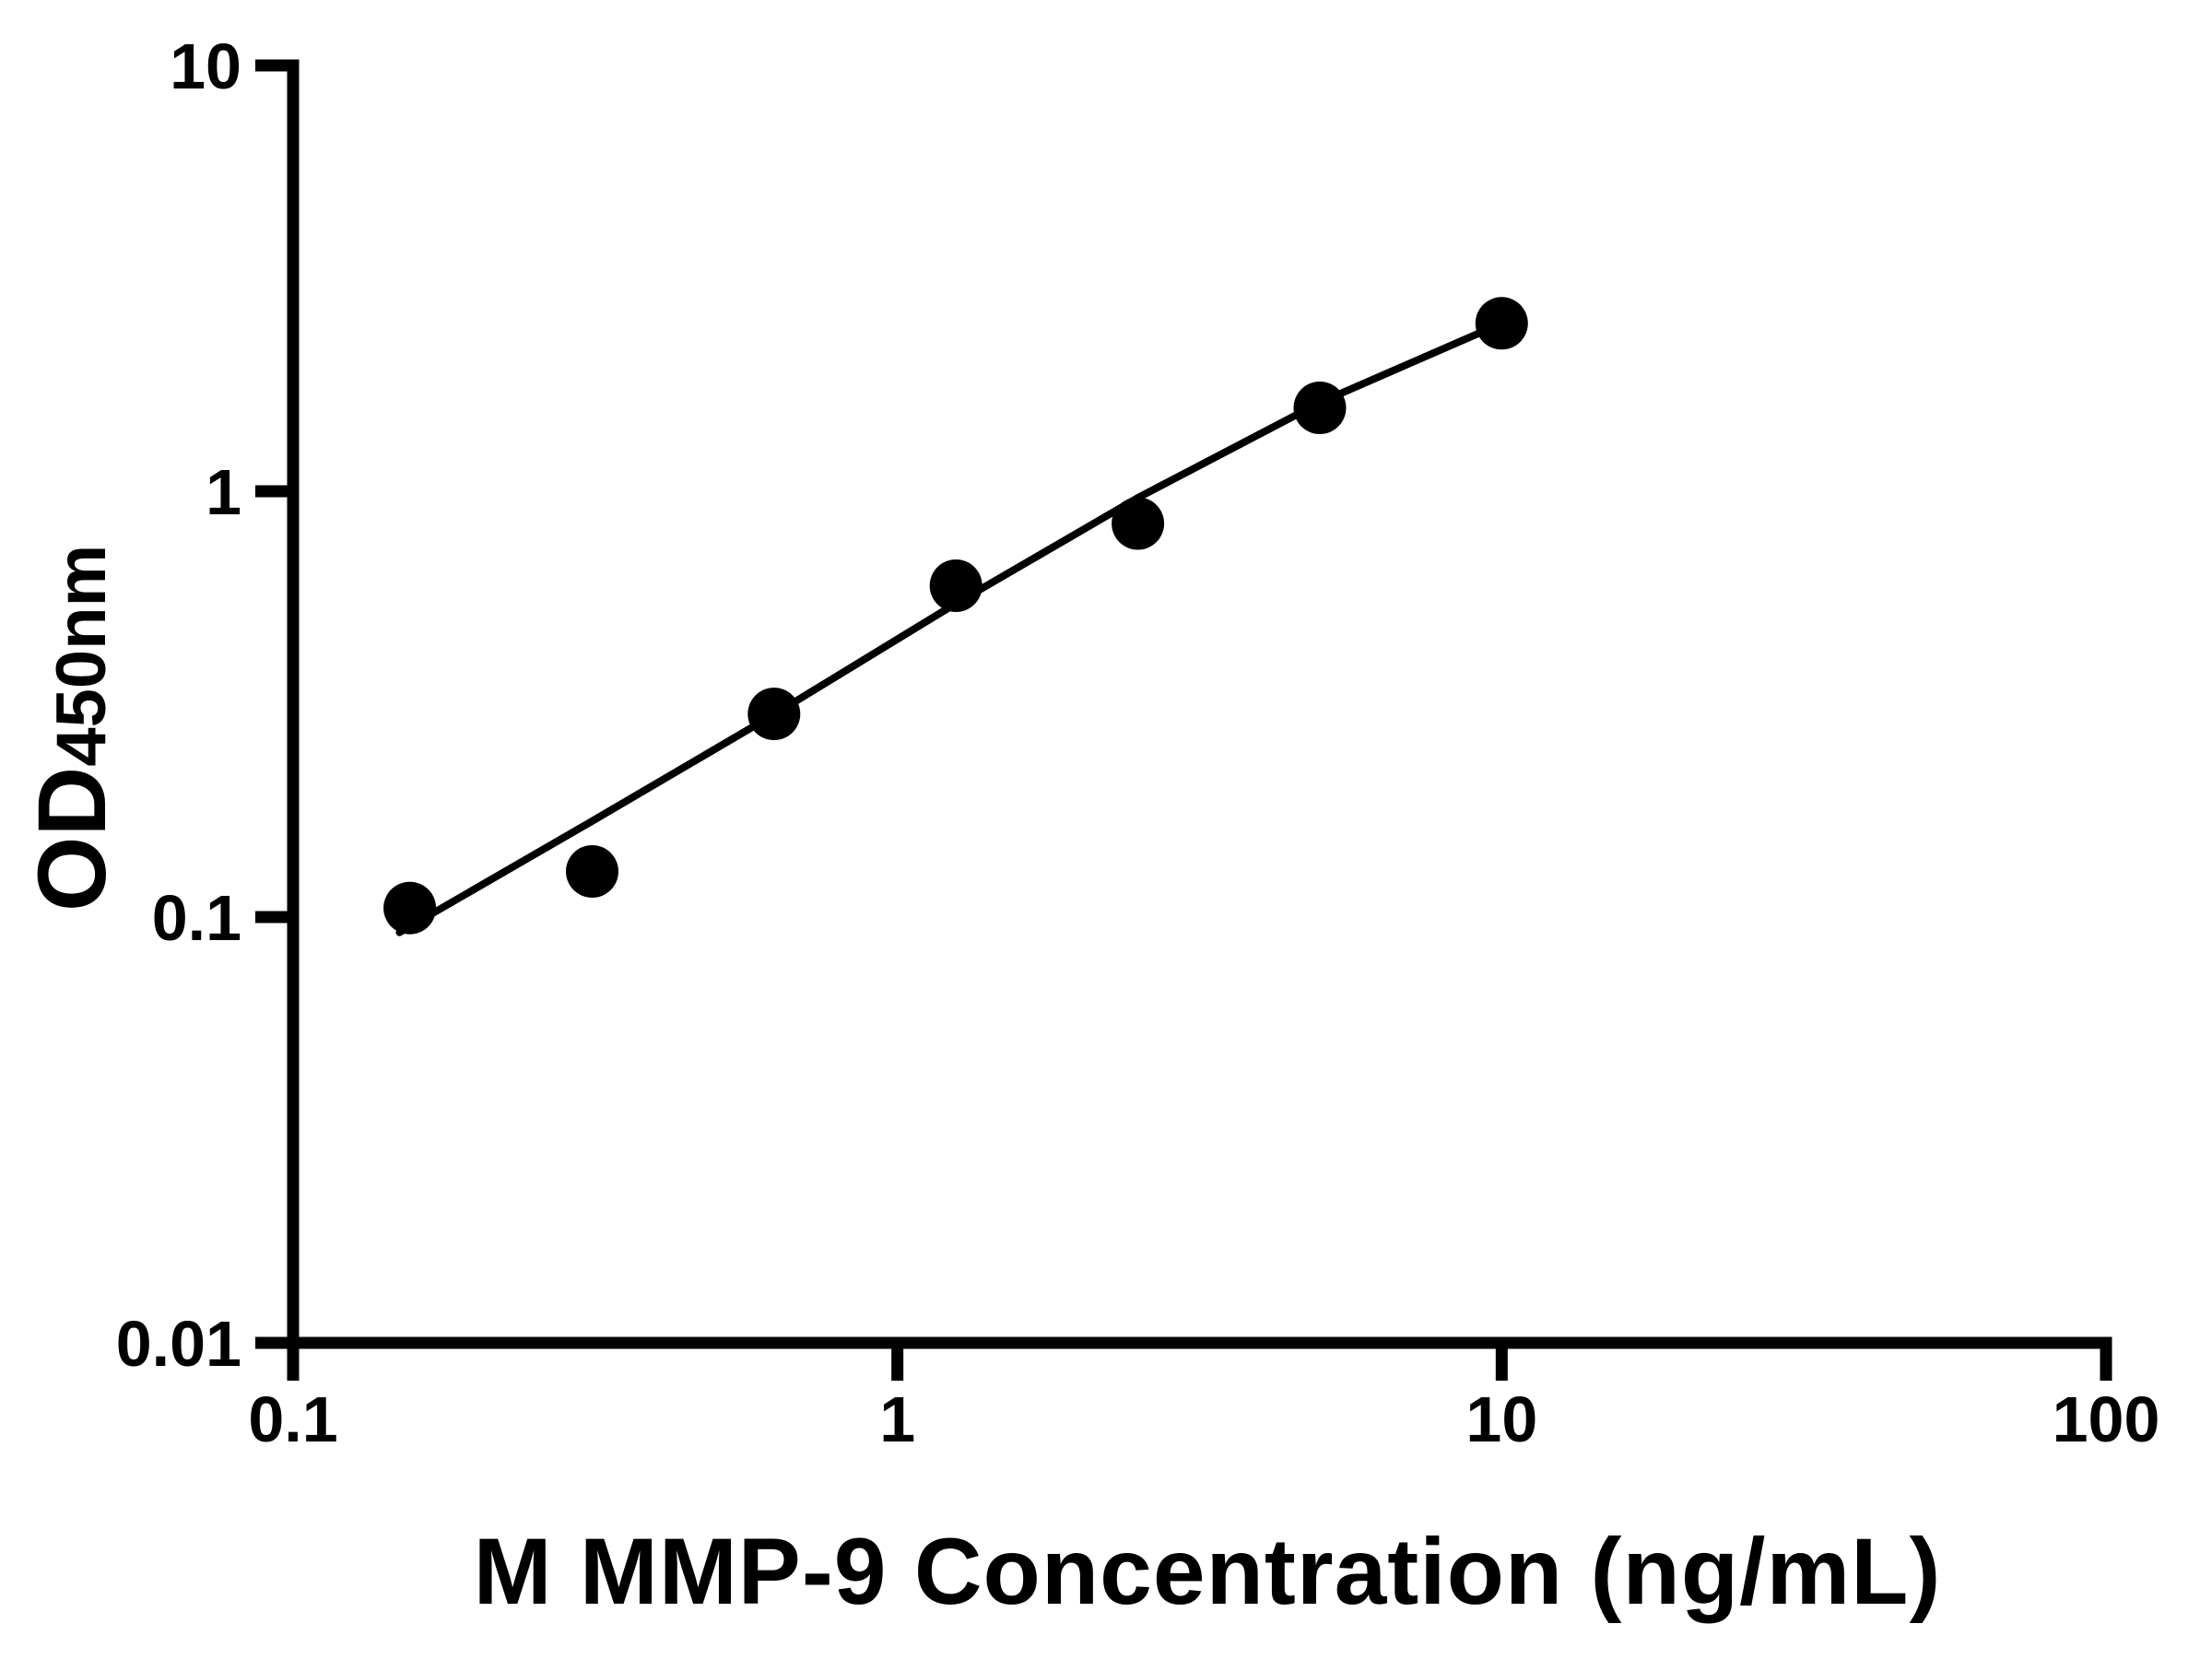 This screenshot has width=2212, height=1659. Describe the element at coordinates (72, 839) in the screenshot. I see `y-axis-title-main: OD` at that location.